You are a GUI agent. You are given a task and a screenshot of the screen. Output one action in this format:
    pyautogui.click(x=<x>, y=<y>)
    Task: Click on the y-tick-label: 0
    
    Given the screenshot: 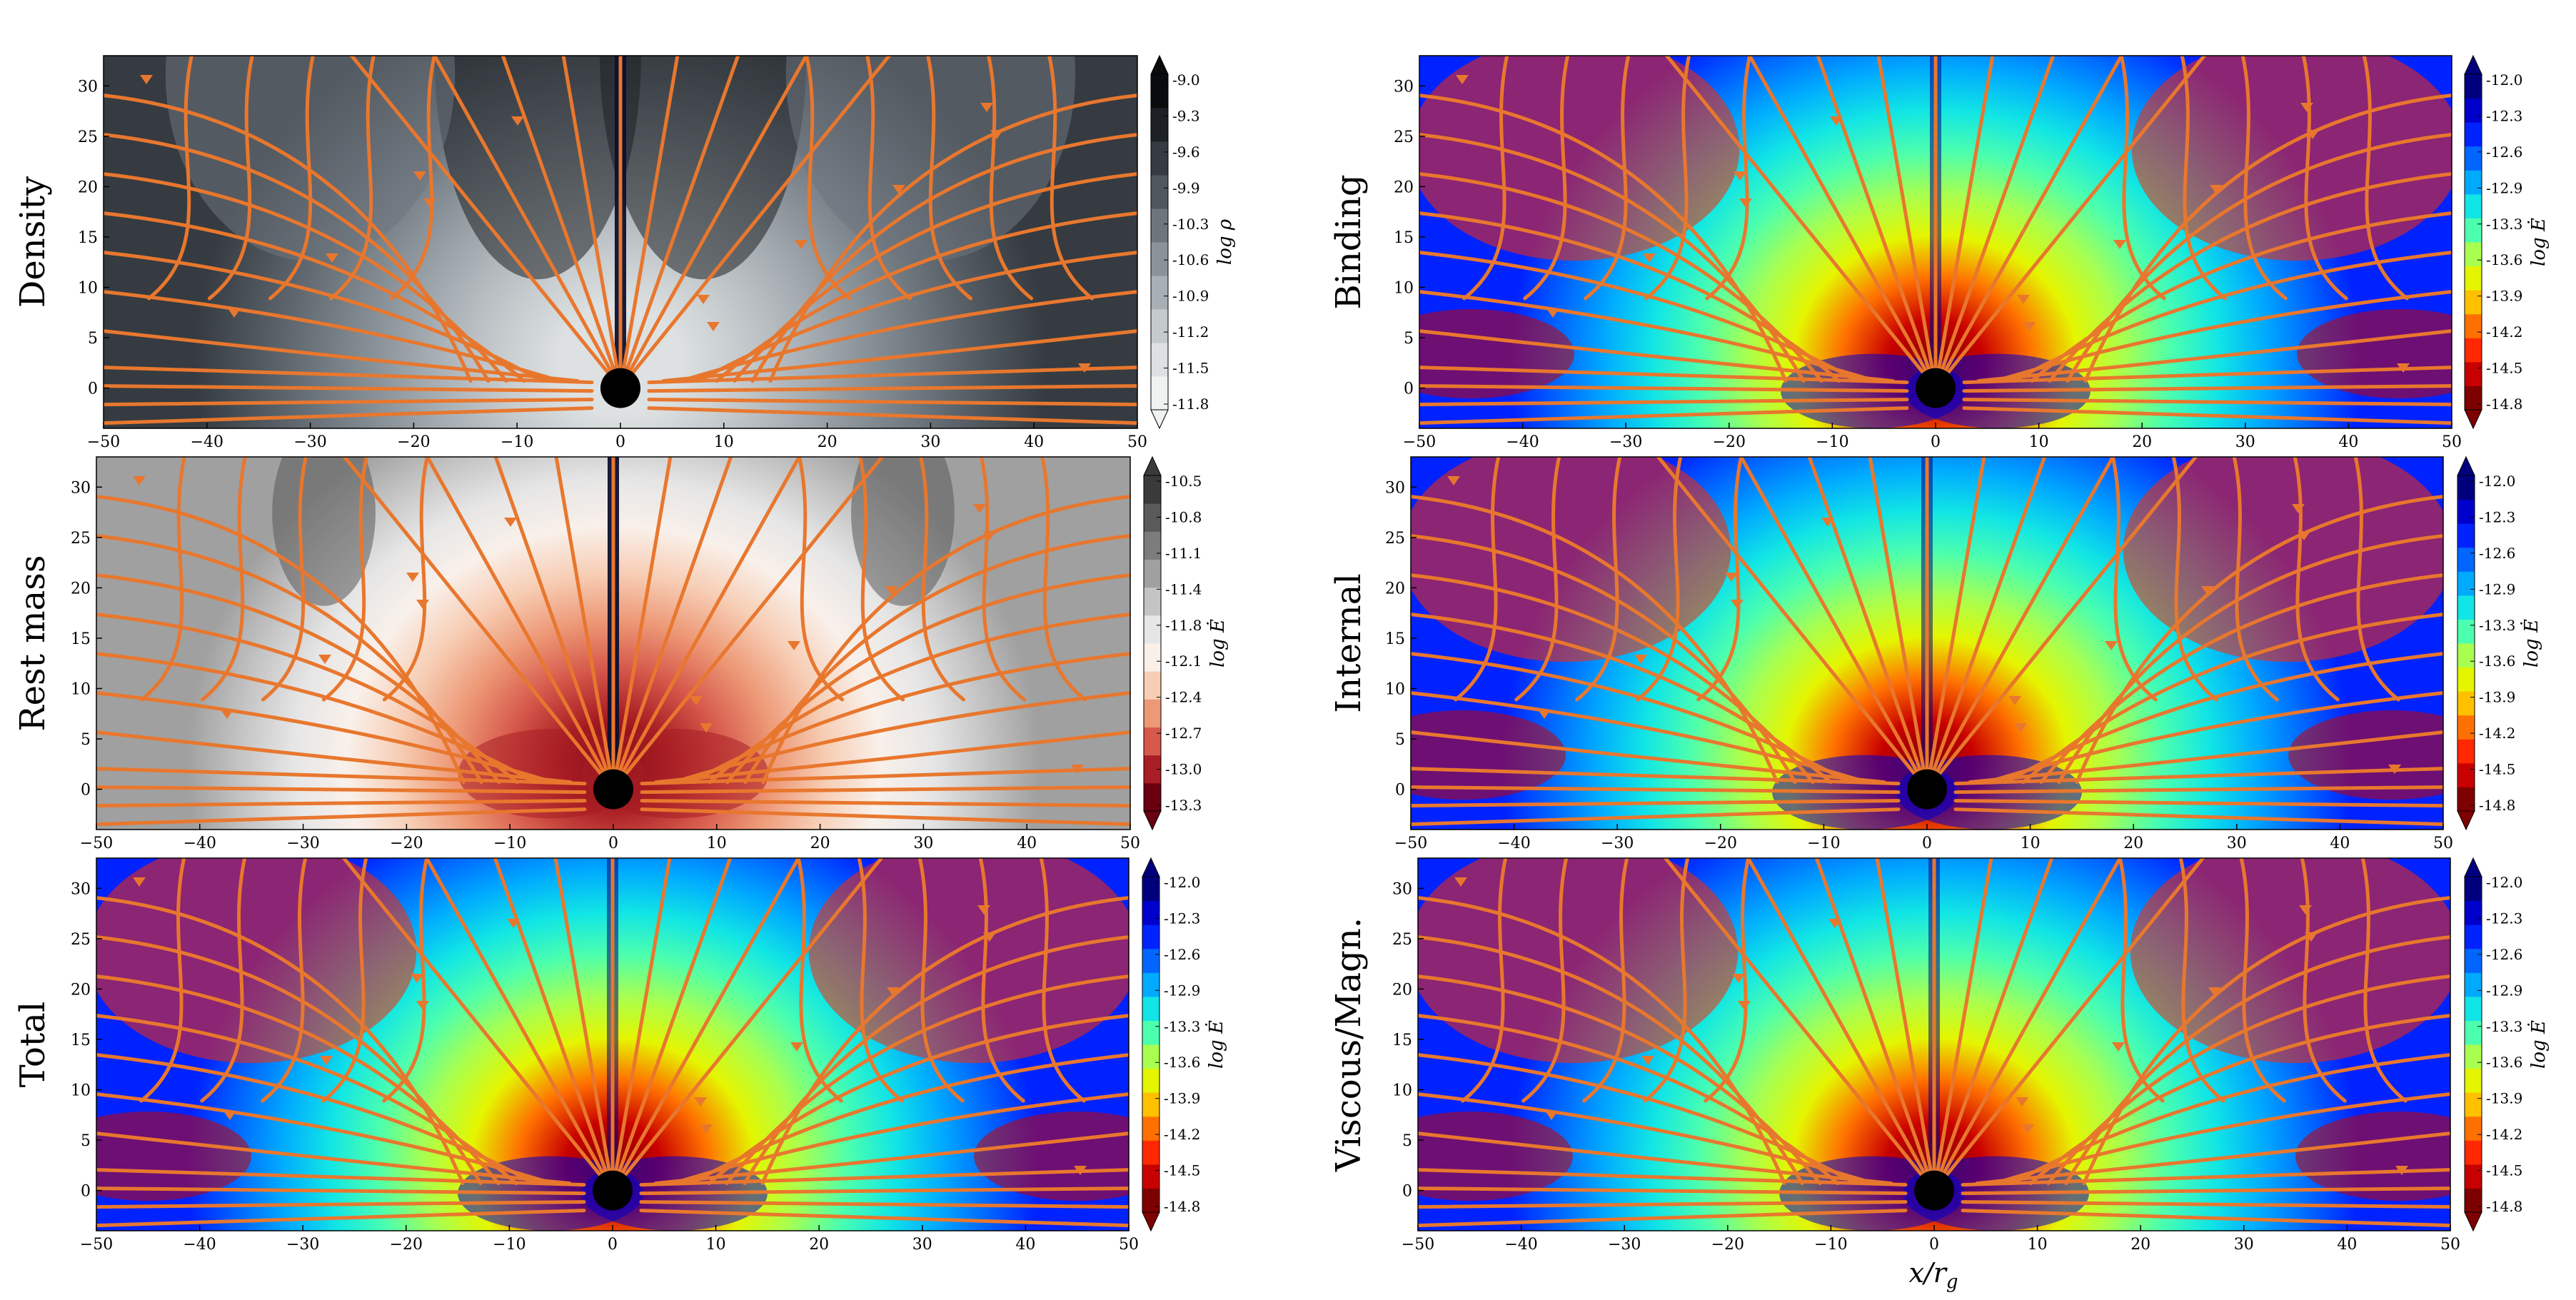 What is the action you would take?
    pyautogui.click(x=93, y=389)
    